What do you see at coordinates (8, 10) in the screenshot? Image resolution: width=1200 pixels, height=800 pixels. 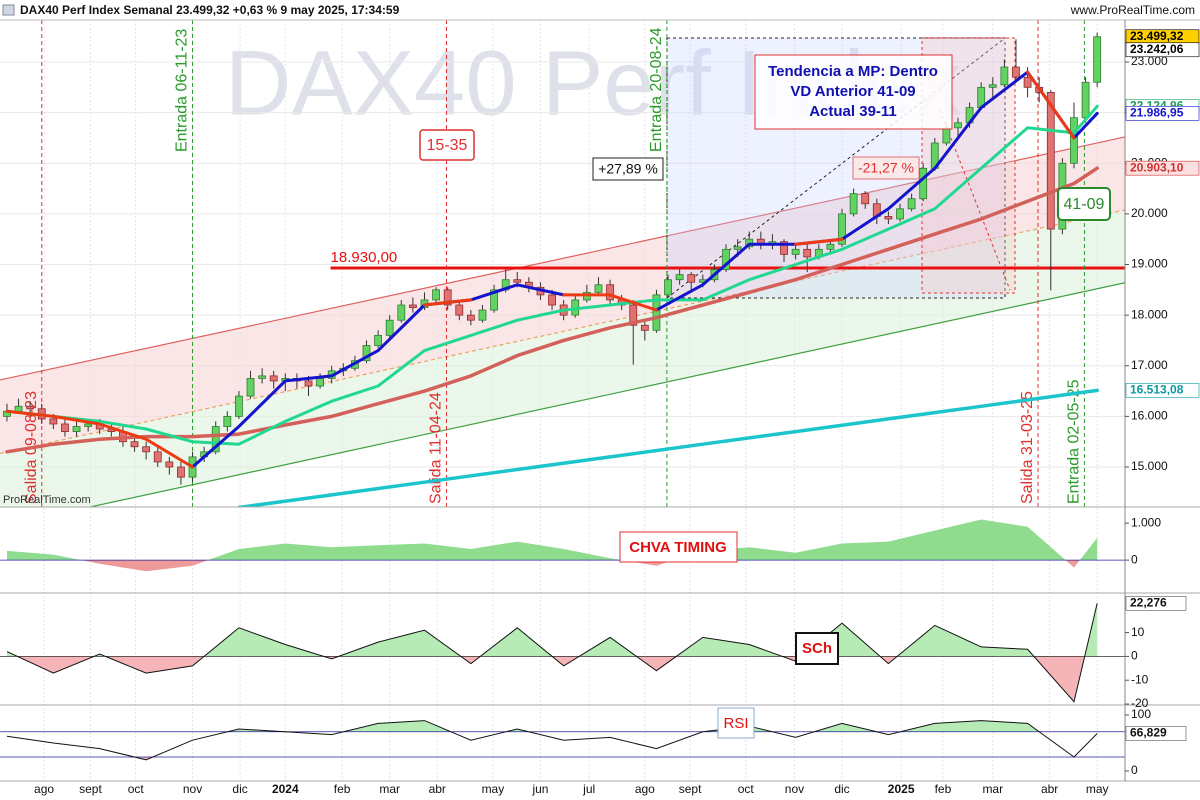 I see `icon` at bounding box center [8, 10].